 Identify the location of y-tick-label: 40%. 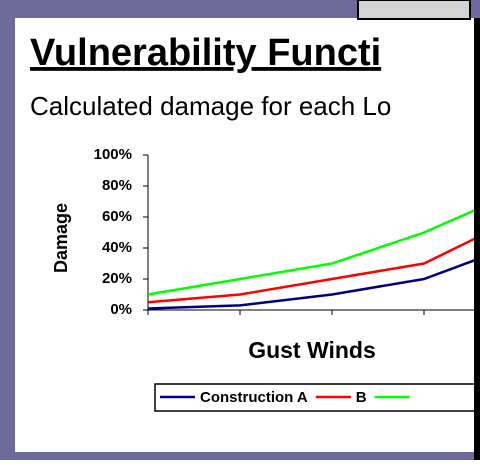
(117, 247).